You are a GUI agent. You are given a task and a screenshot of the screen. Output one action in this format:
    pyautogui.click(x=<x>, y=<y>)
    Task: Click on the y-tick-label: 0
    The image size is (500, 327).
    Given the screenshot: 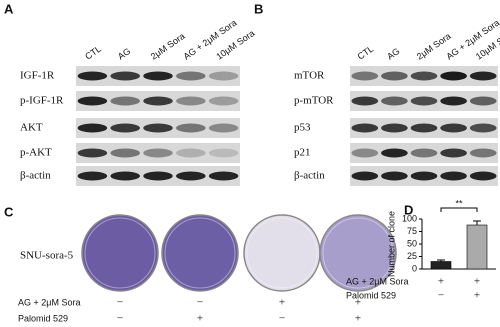 What is the action you would take?
    pyautogui.click(x=414, y=268)
    